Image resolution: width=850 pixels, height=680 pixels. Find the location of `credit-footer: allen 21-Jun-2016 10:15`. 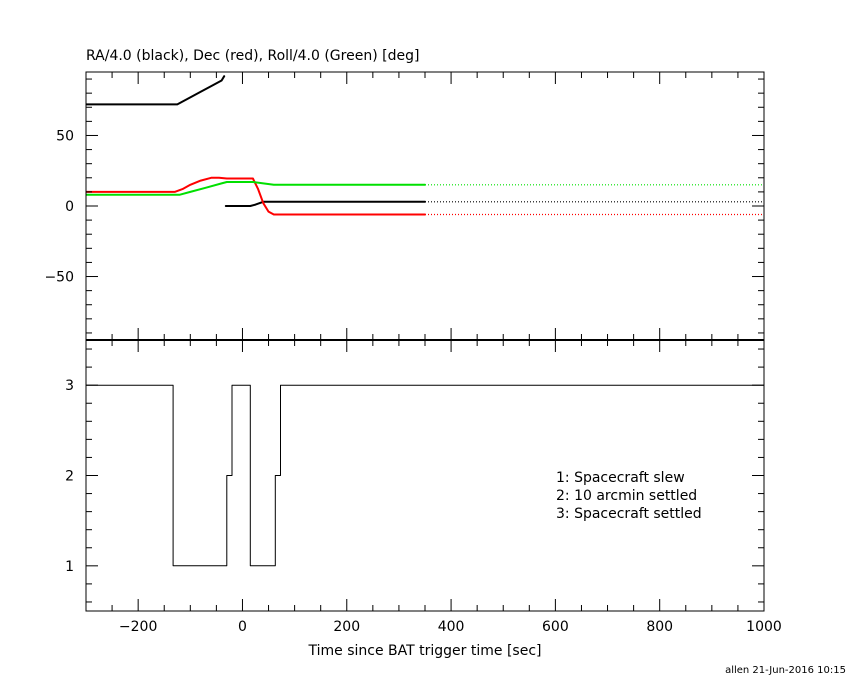

credit-footer: allen 21-Jun-2016 10:15 is located at coordinates (785, 670).